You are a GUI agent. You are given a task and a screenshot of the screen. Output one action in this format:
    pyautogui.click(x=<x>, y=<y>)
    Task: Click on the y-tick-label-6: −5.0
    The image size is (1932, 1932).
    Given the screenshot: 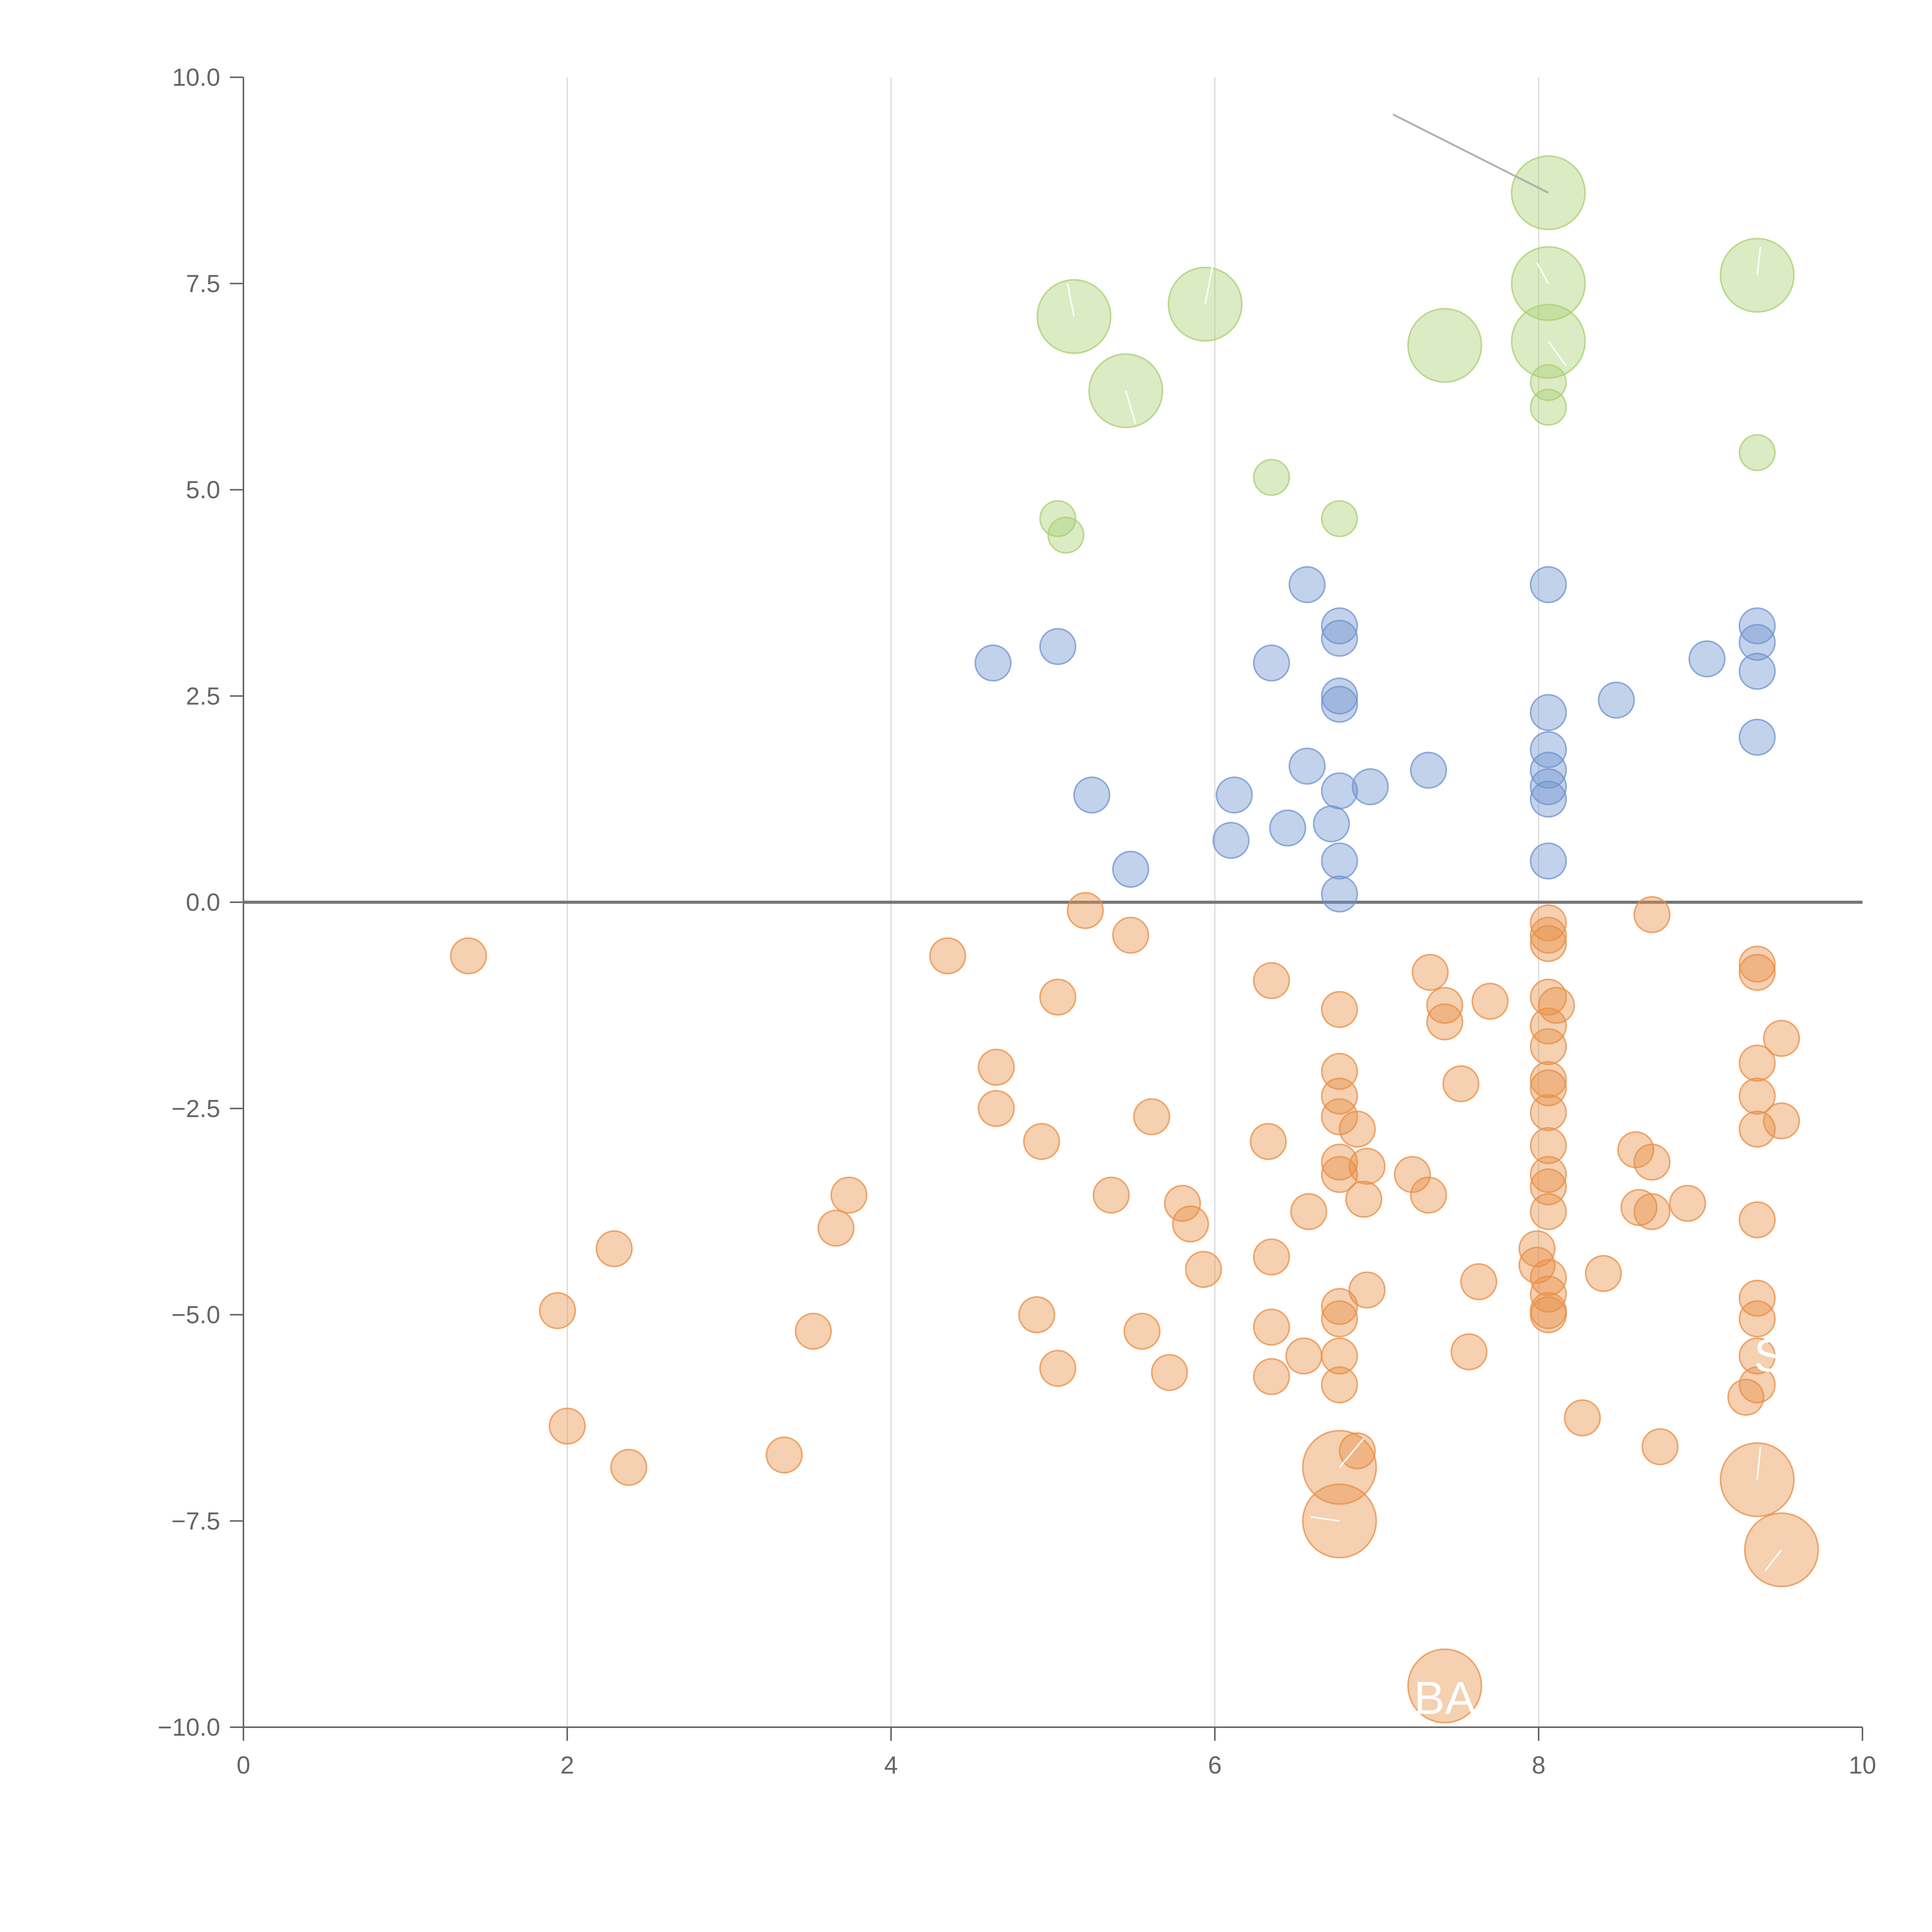 What is the action you would take?
    pyautogui.click(x=196, y=1315)
    